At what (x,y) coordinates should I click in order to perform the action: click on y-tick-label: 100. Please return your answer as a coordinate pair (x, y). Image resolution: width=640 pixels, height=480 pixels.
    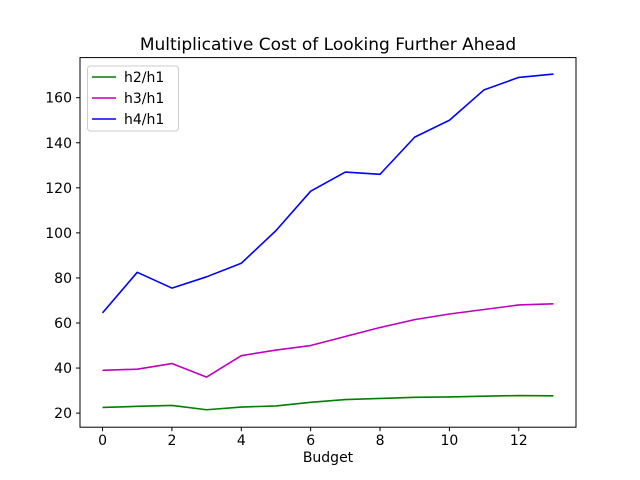
    Looking at the image, I should click on (58, 234).